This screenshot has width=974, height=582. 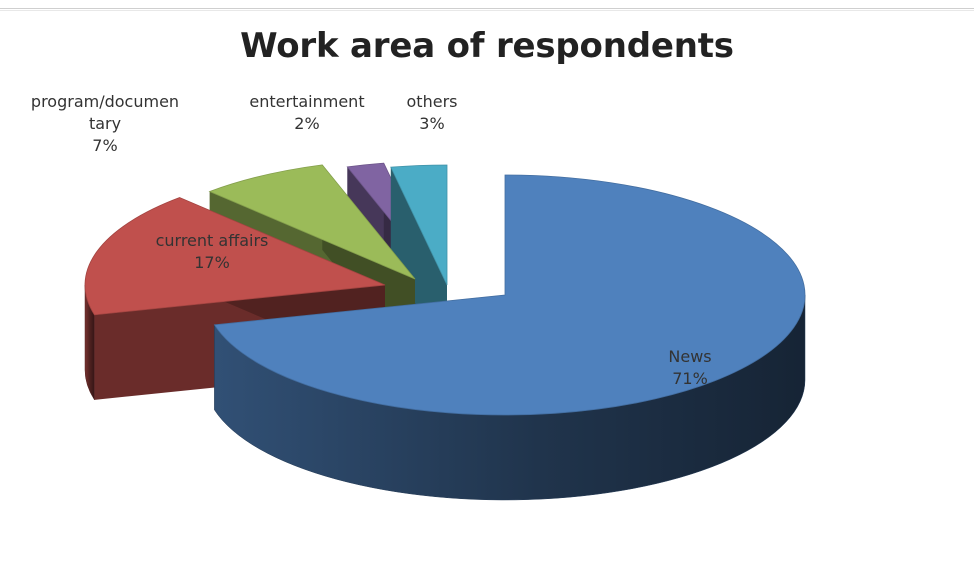 I want to click on data-label-others: others 3%, so click(x=432, y=112).